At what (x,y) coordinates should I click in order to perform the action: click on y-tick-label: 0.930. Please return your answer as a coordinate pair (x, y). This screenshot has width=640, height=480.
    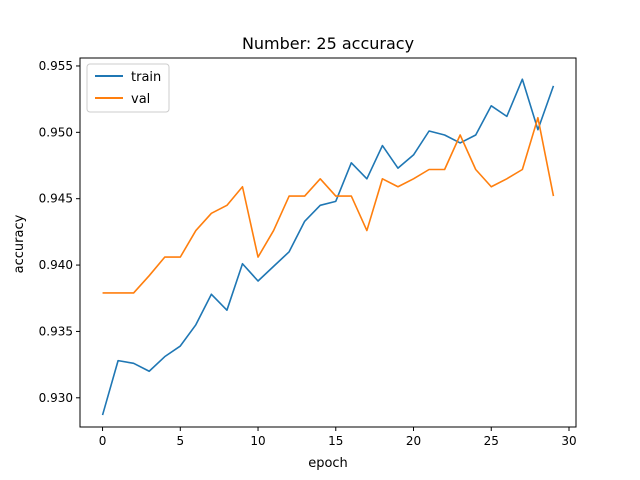
    Looking at the image, I should click on (56, 398).